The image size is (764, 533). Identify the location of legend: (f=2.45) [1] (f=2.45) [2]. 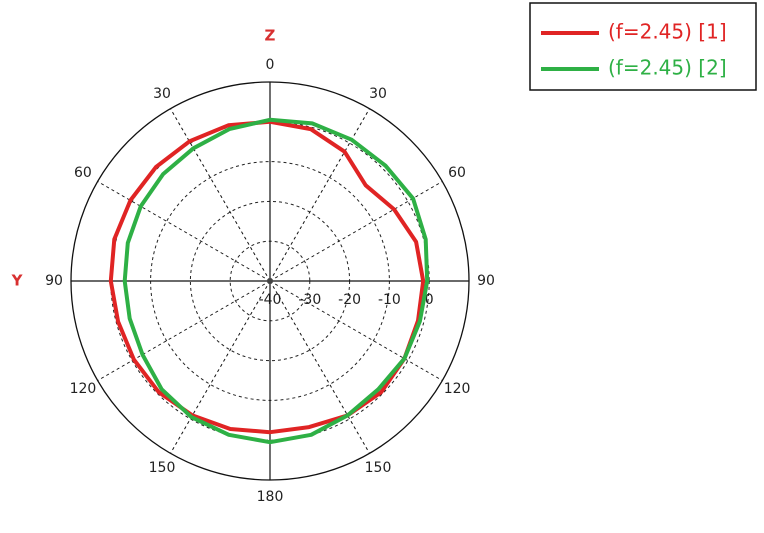
(634, 50).